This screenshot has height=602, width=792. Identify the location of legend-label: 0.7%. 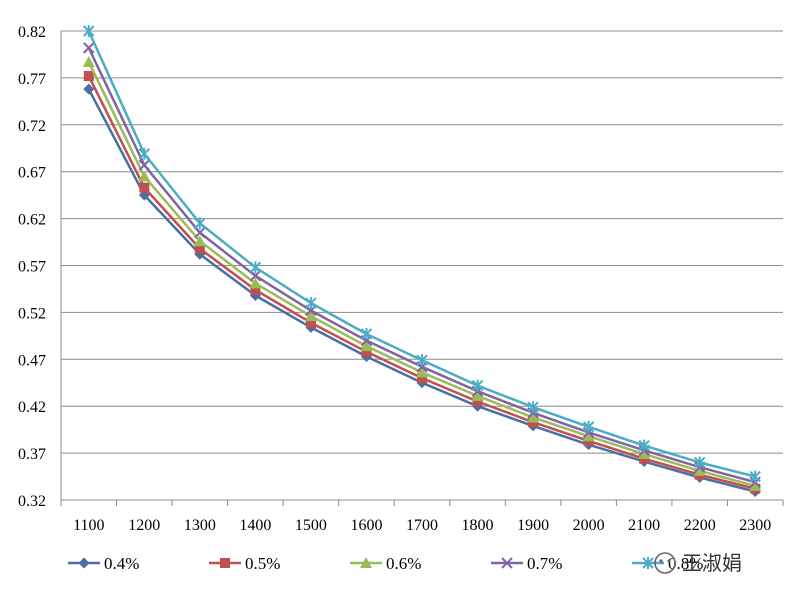
(544, 563).